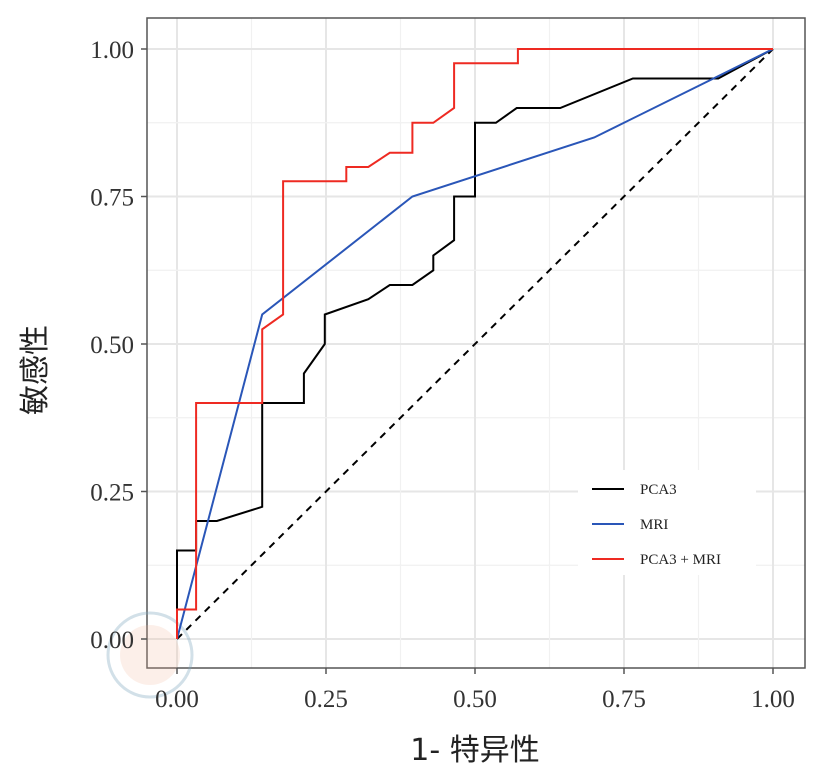  What do you see at coordinates (112, 640) in the screenshot?
I see `y-tick-label: 0.00` at bounding box center [112, 640].